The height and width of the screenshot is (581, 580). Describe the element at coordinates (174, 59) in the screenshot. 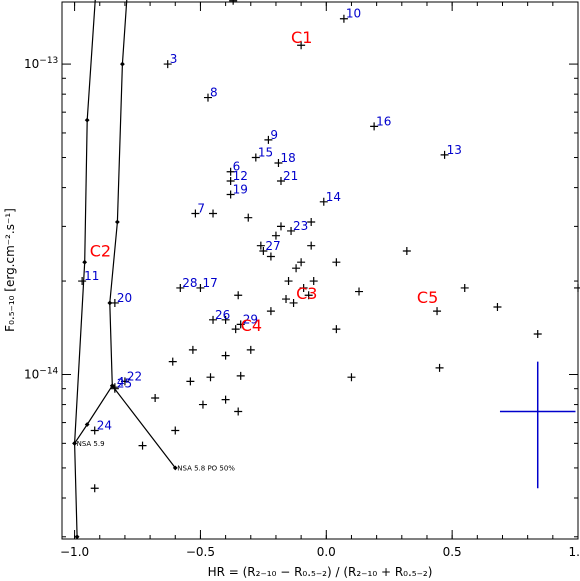

I see `source-label-3: 3` at that location.